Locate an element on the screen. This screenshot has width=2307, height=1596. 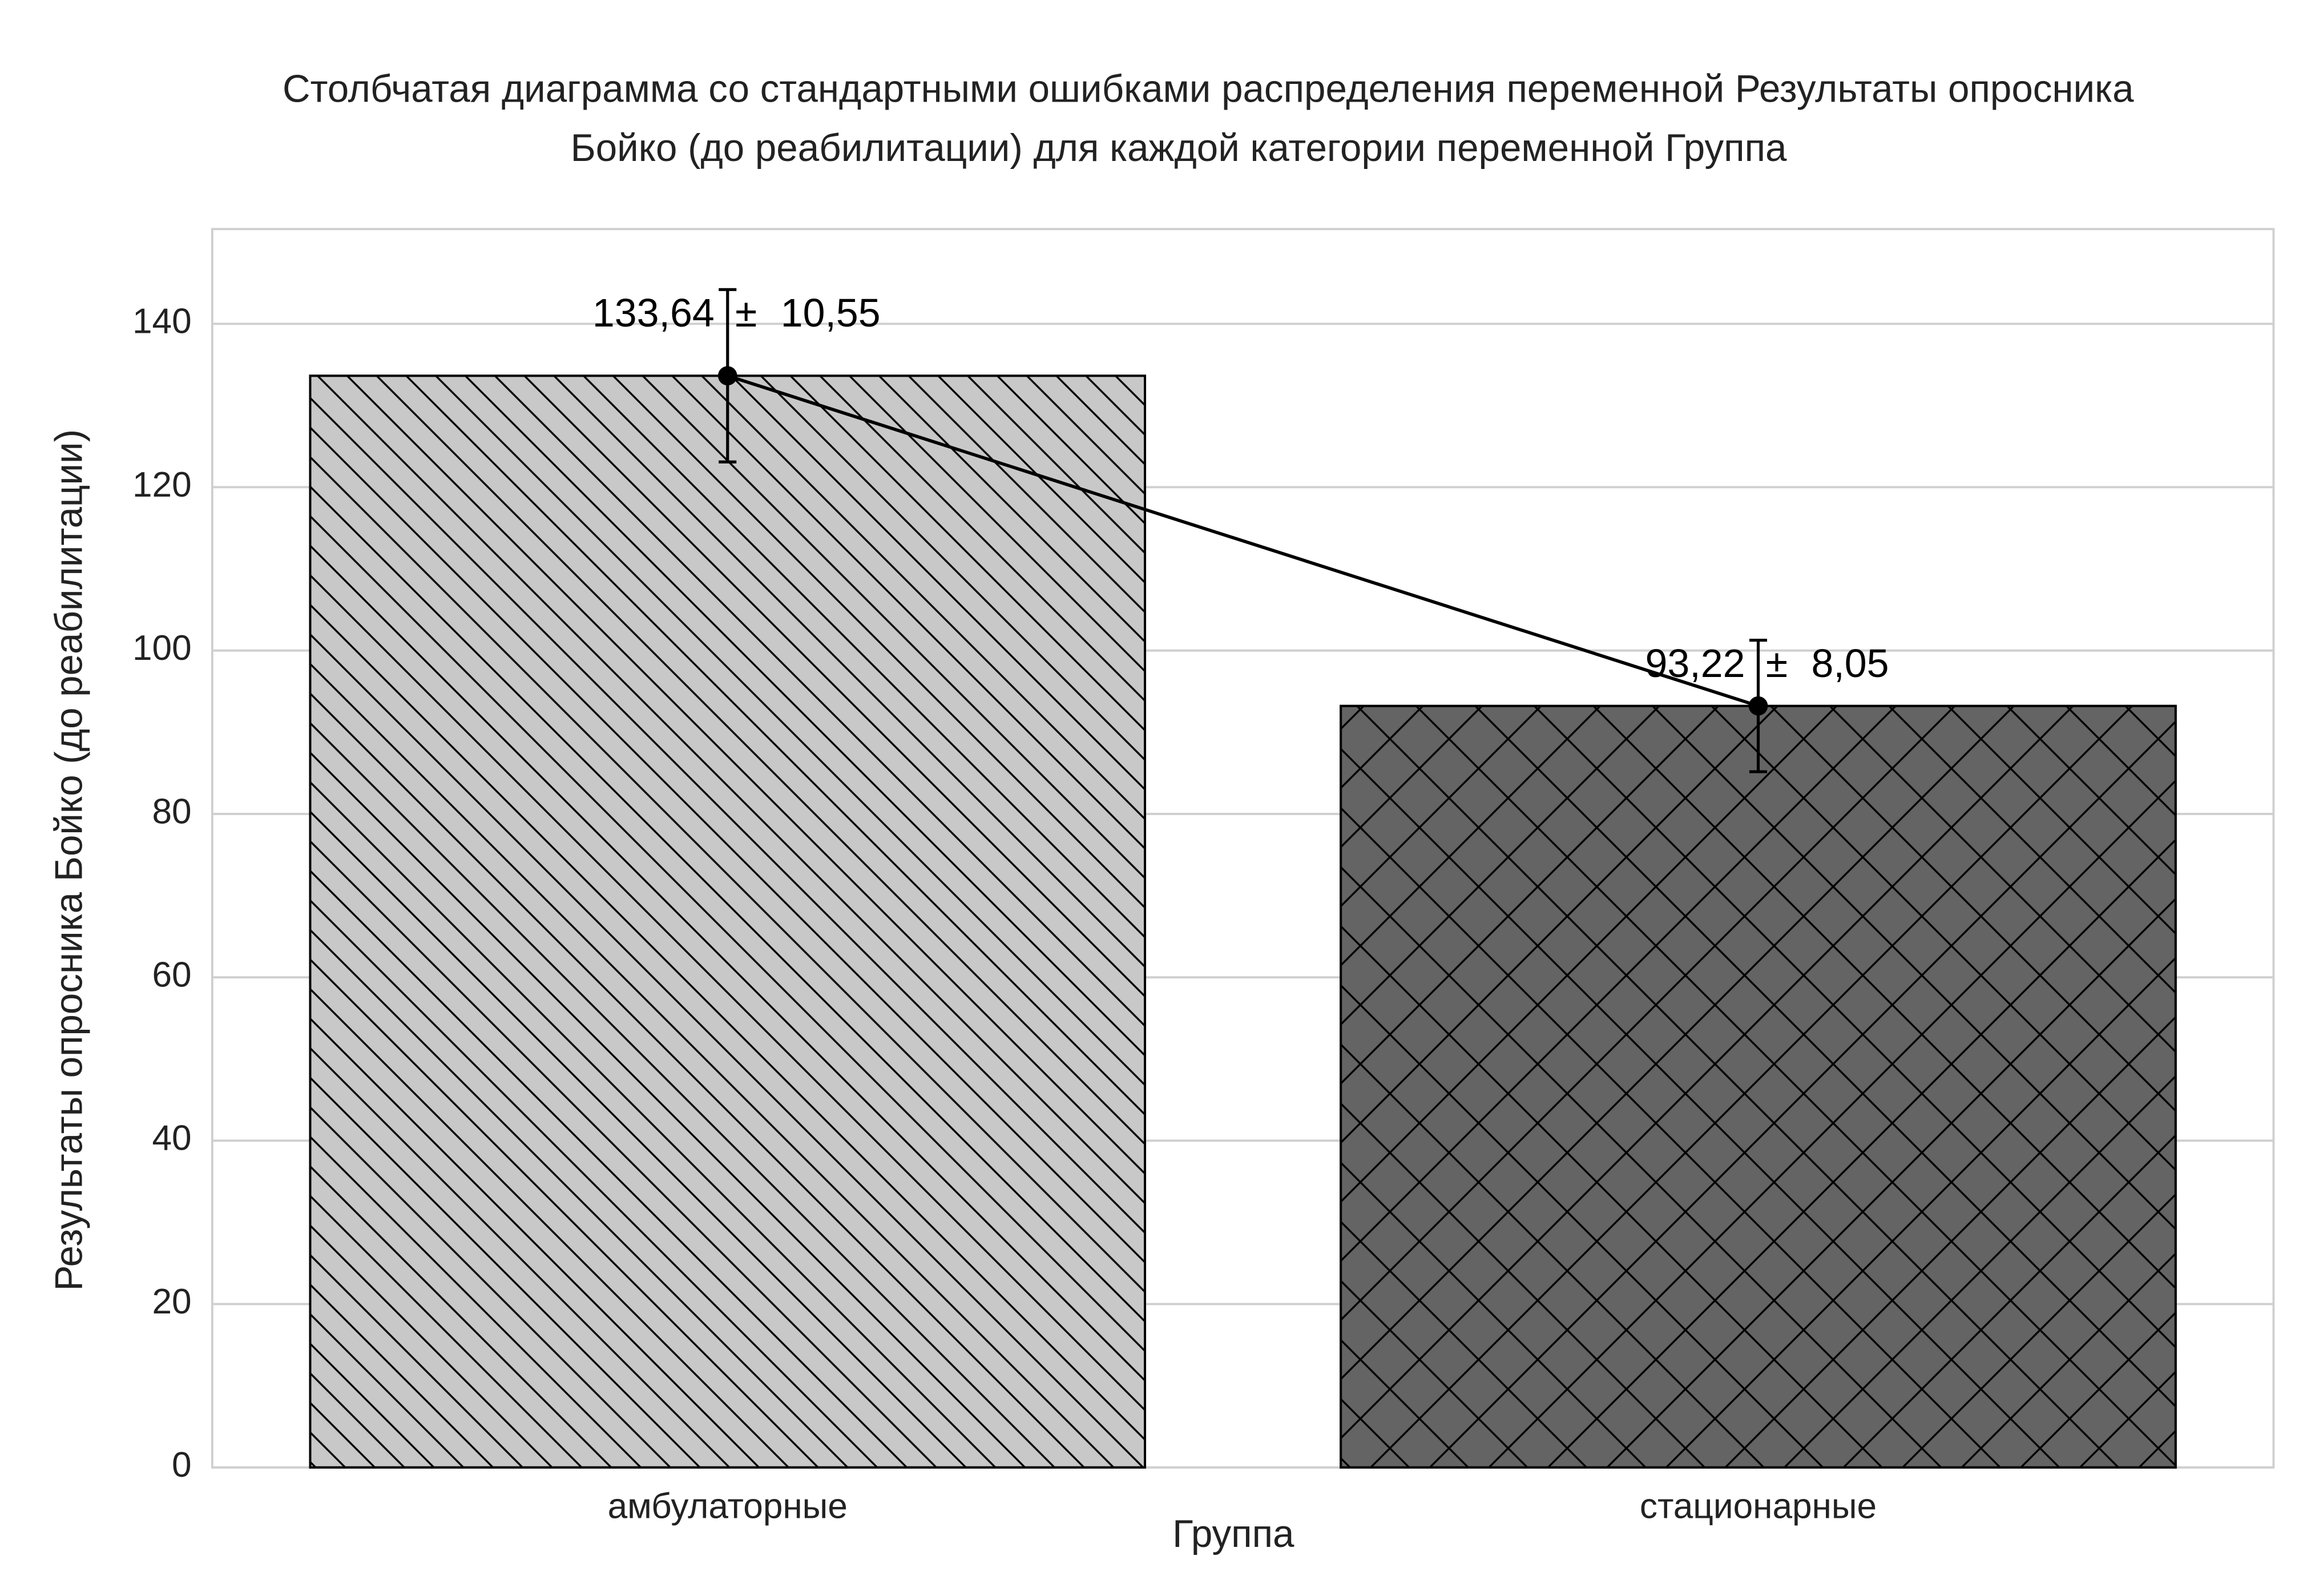
value-label: 93,22 is located at coordinates (1695, 664).